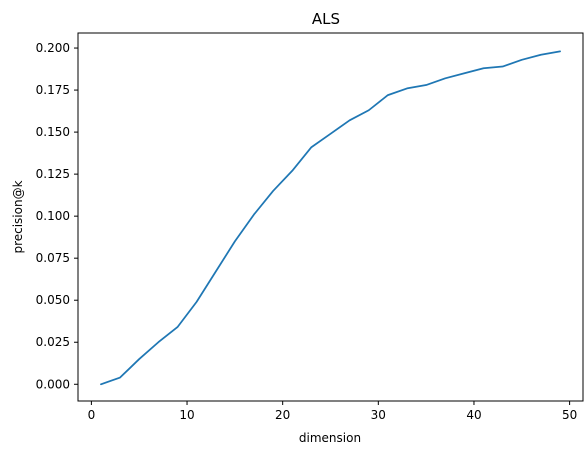 The height and width of the screenshot is (455, 584). What do you see at coordinates (53, 384) in the screenshot?
I see `y-tick-label: 0.000` at bounding box center [53, 384].